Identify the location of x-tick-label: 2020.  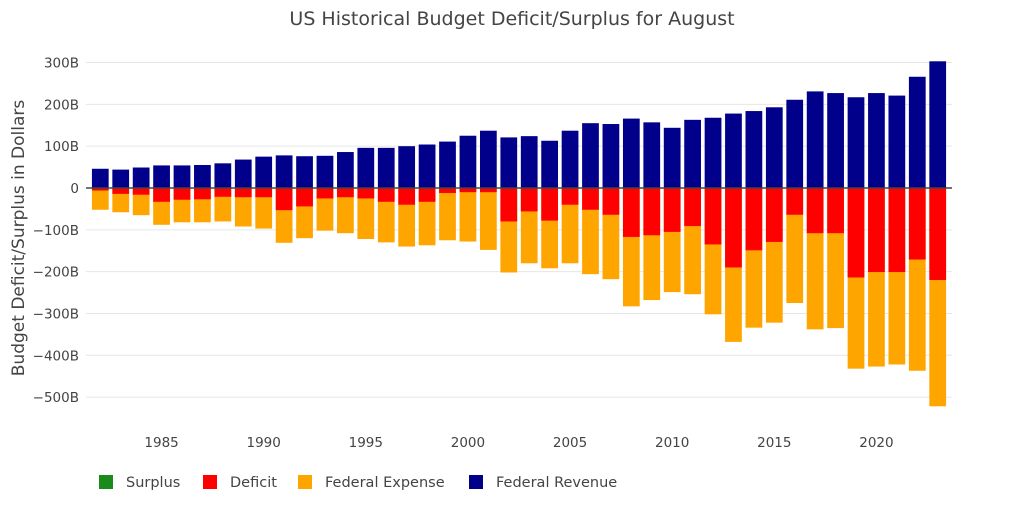
(876, 443).